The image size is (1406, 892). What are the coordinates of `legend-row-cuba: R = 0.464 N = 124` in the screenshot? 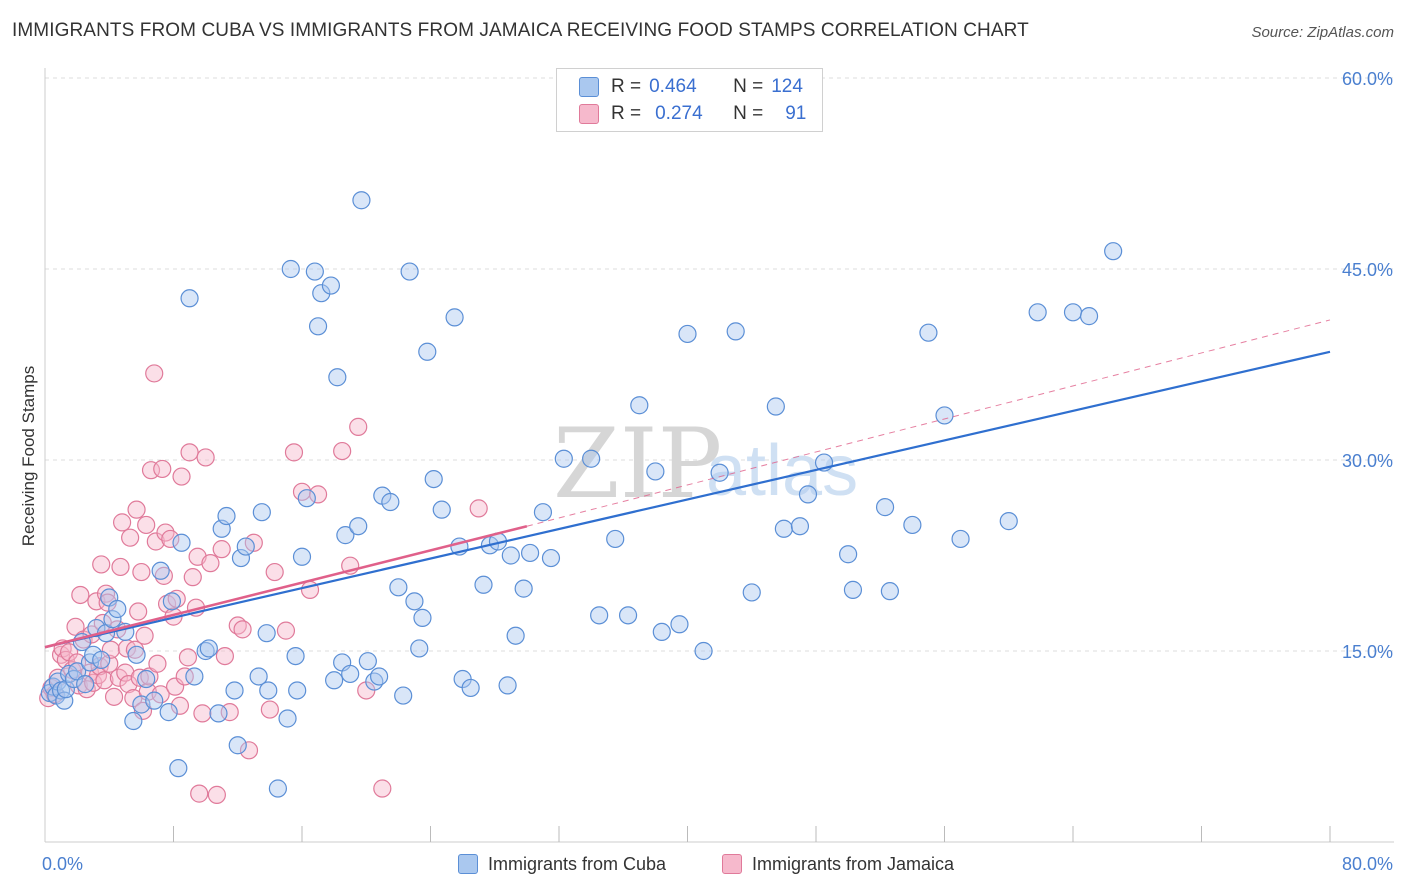 It's located at (691, 87).